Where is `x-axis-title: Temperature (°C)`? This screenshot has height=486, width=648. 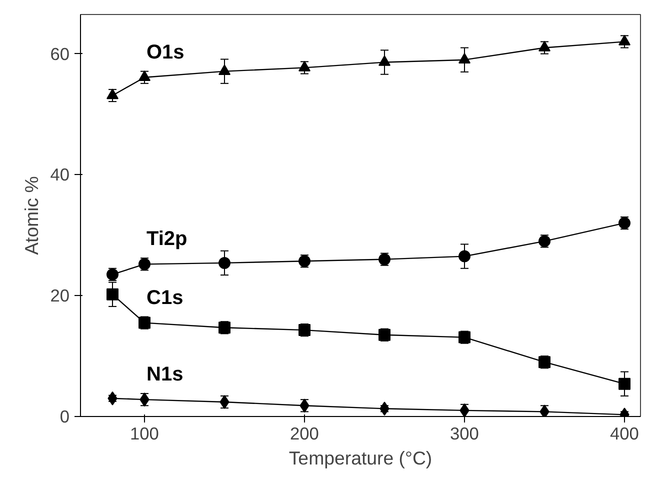 x-axis-title: Temperature (°C) is located at coordinates (360, 458).